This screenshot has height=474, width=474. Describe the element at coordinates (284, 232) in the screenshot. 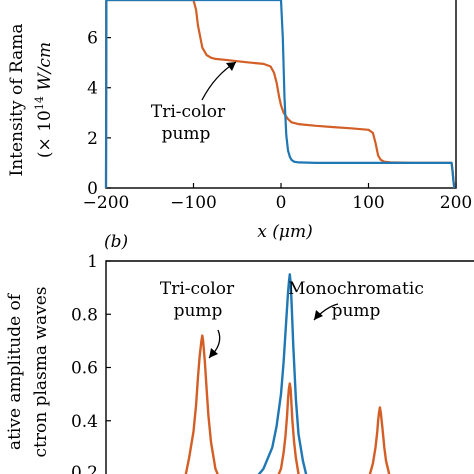

I see `panel-a-xlabel: x (μm)` at that location.